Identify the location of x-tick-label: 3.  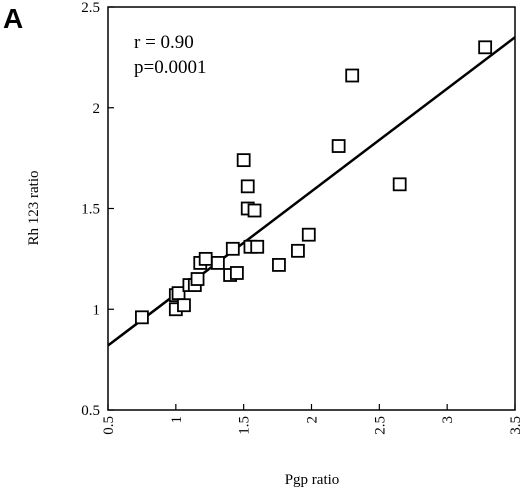
(448, 420).